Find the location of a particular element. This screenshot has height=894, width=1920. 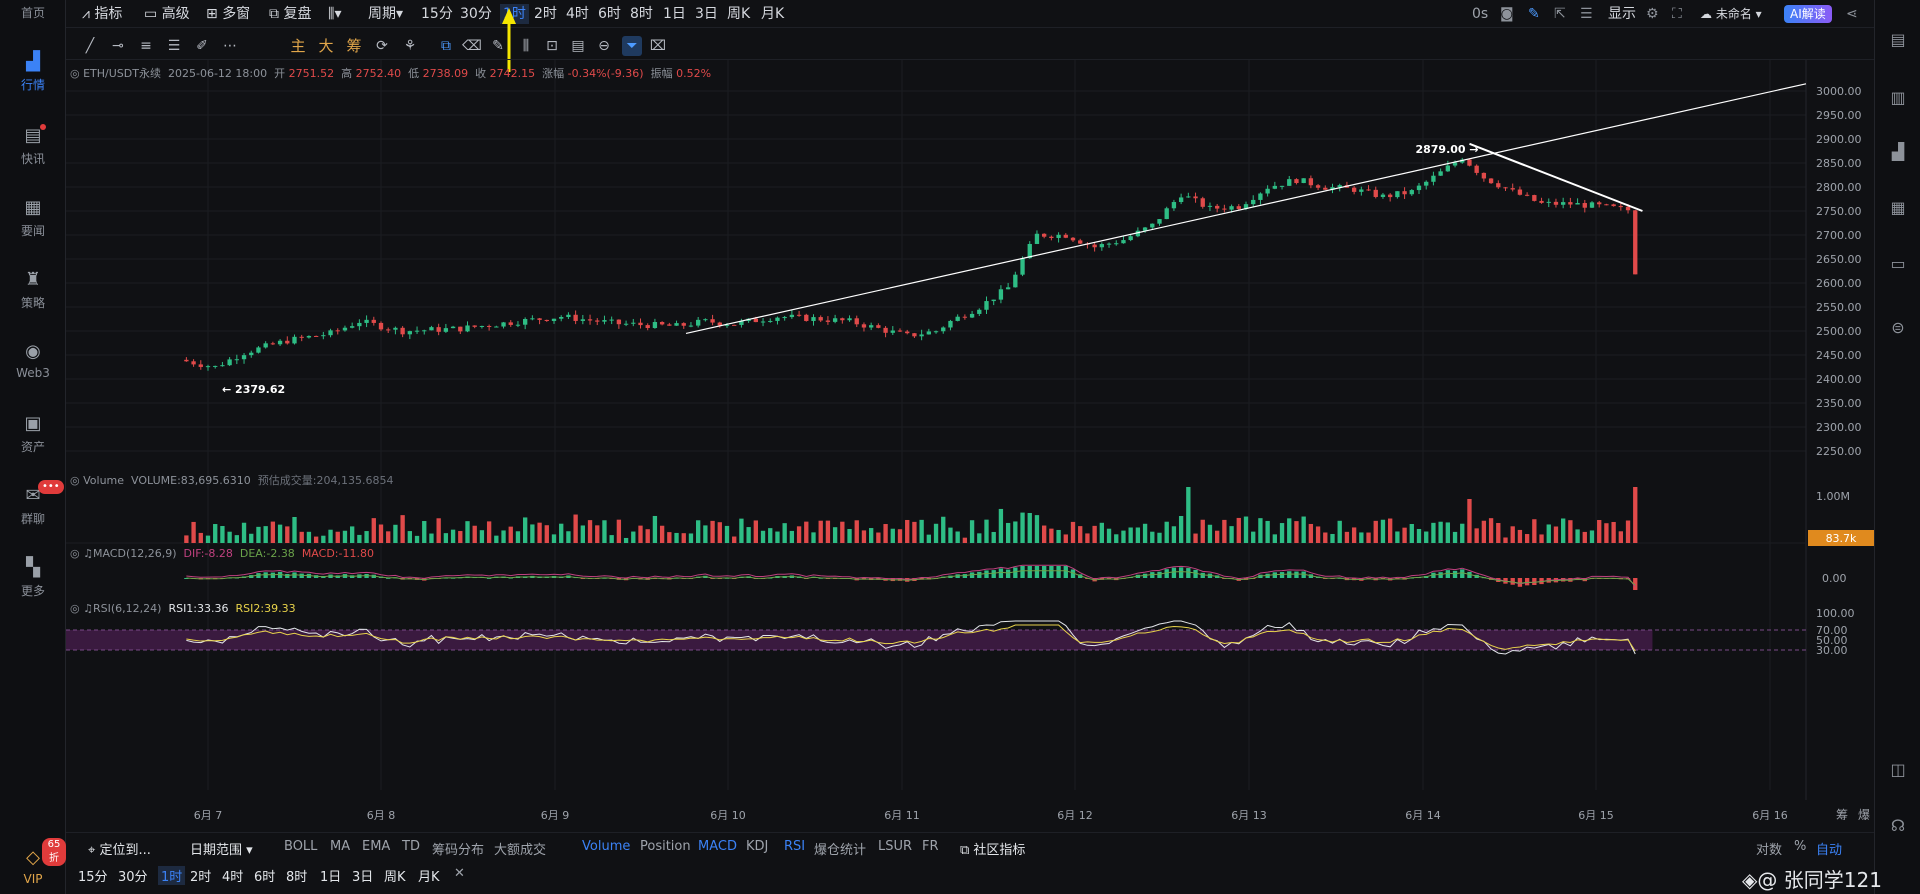

headset-icon: ☊ is located at coordinates (1898, 825).